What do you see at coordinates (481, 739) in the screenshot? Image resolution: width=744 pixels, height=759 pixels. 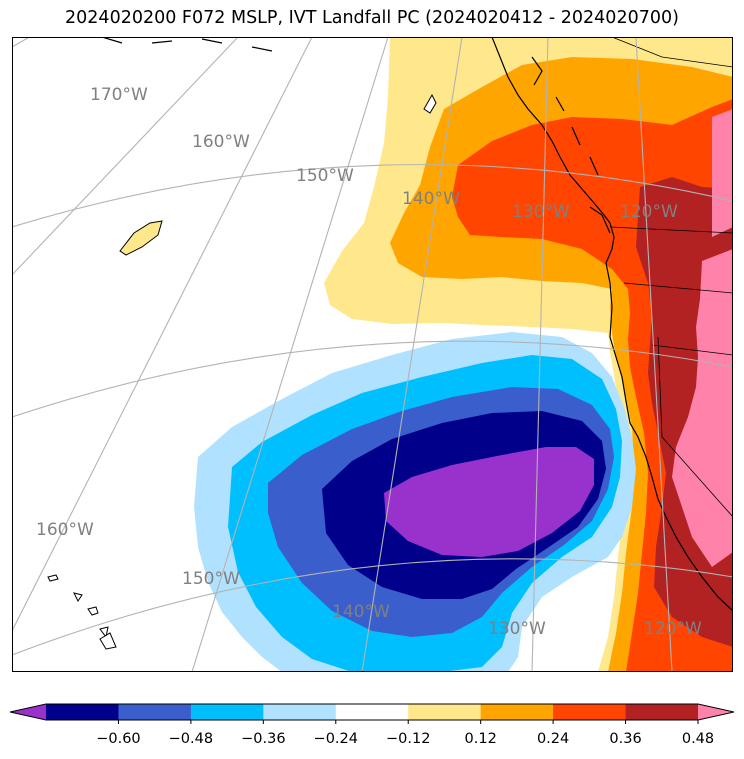 I see `colorbar-tick-label: 0.12` at bounding box center [481, 739].